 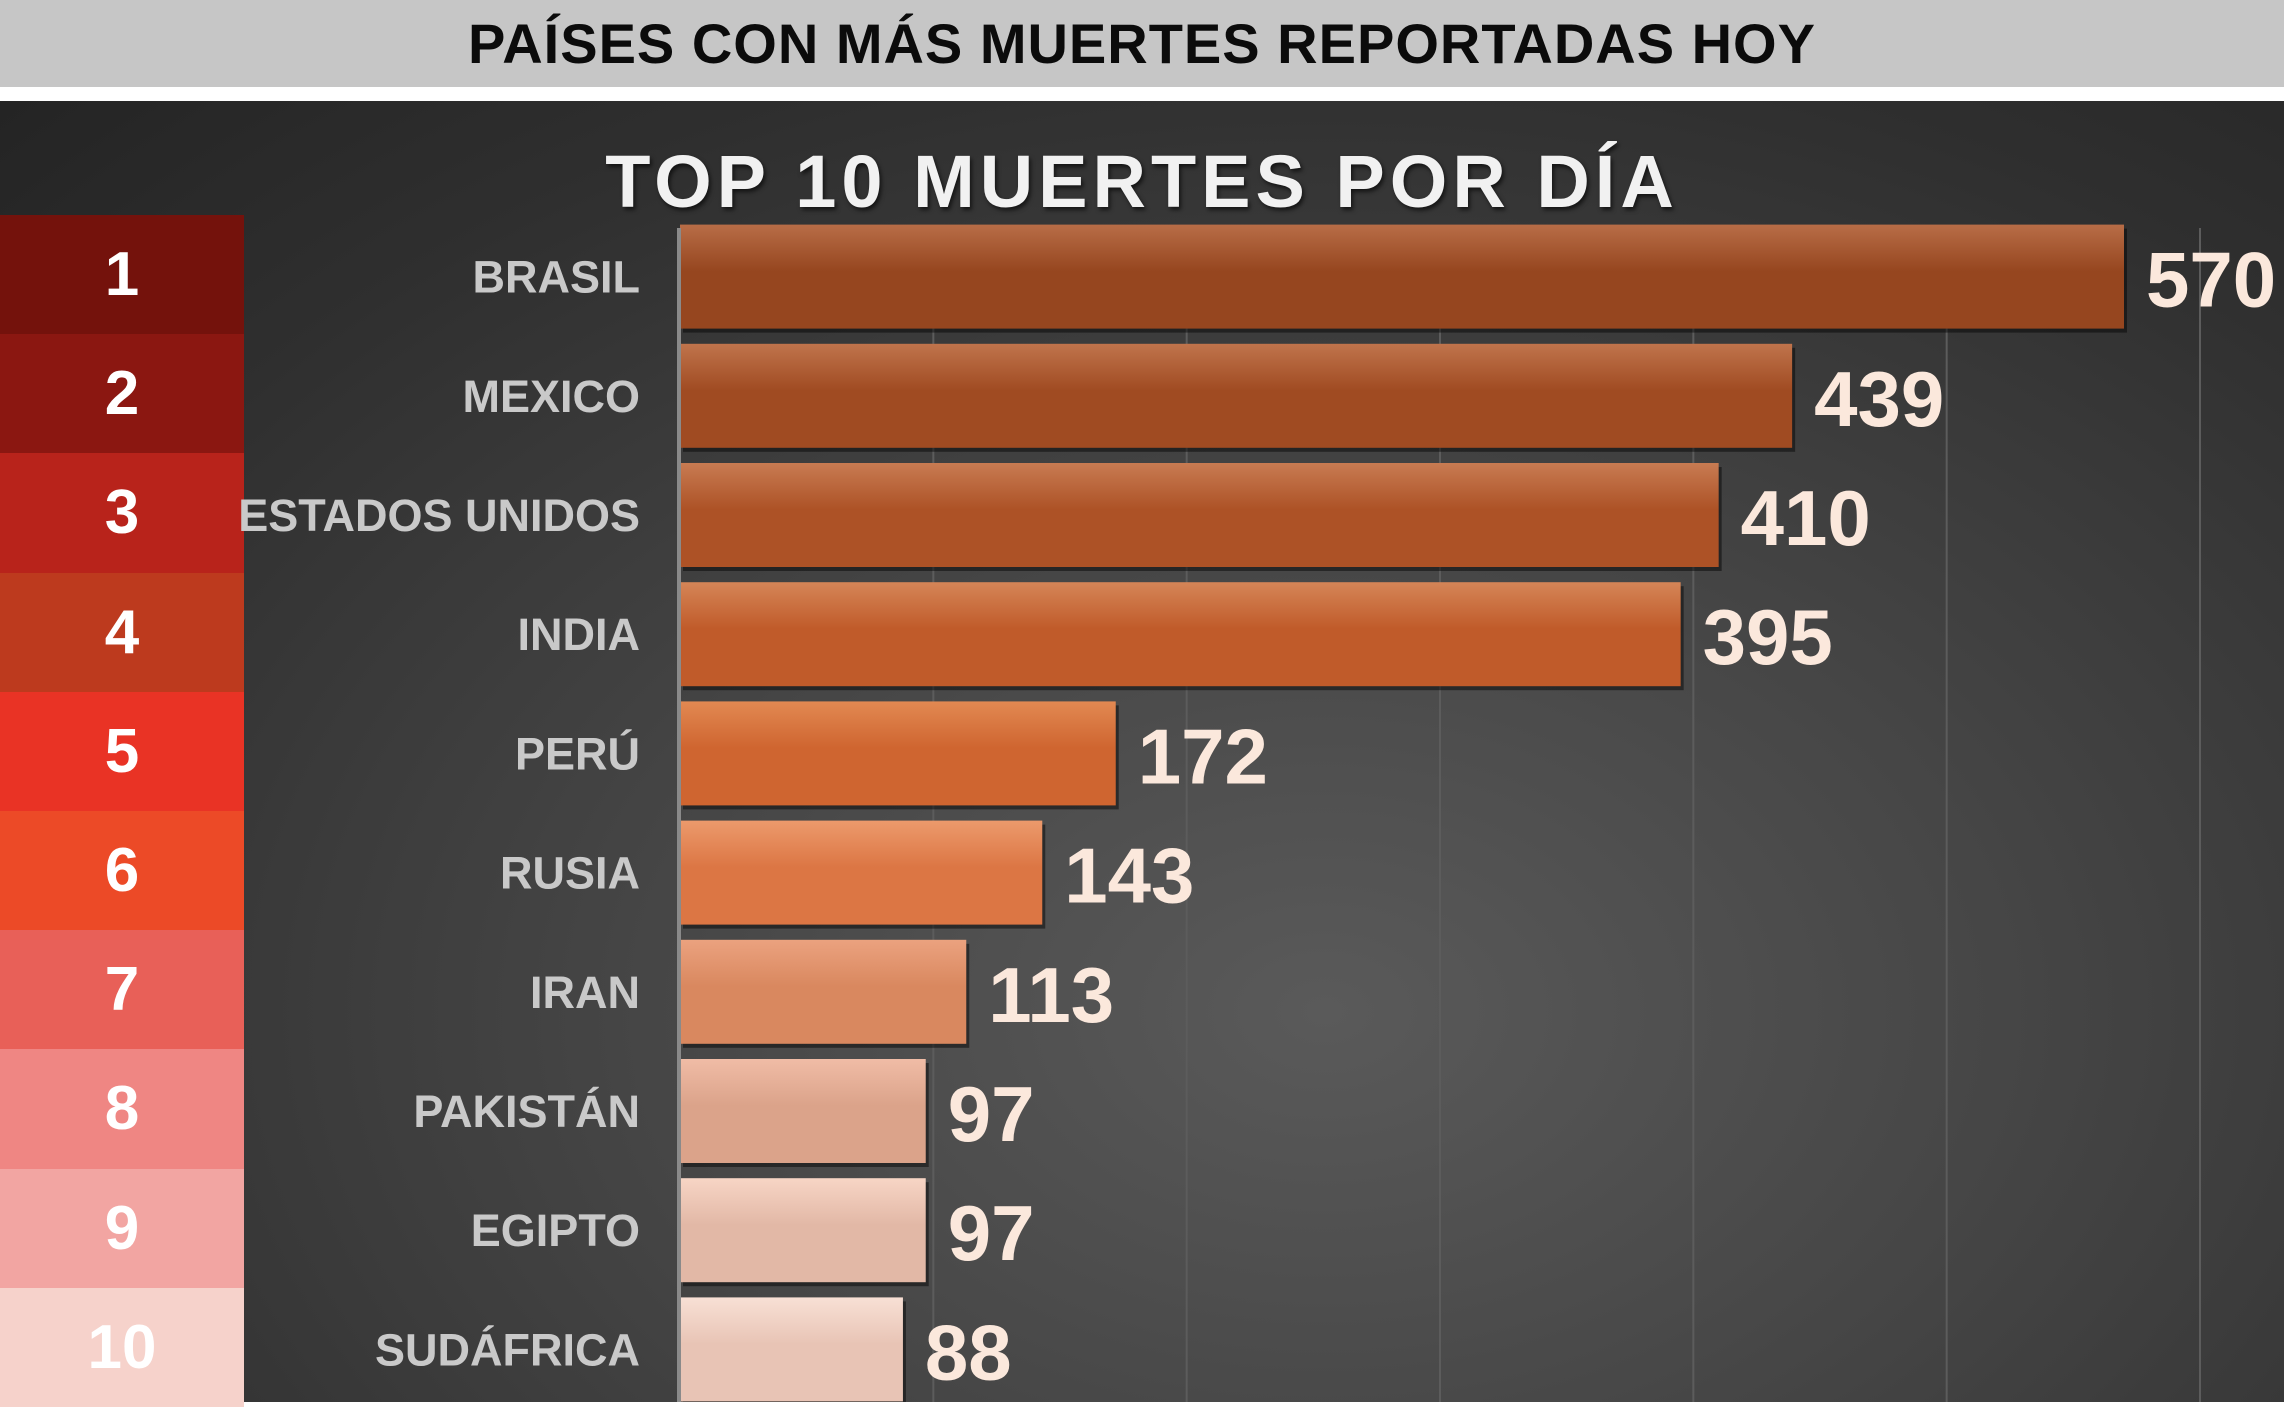 What do you see at coordinates (2211, 280) in the screenshot?
I see `value-label: 570` at bounding box center [2211, 280].